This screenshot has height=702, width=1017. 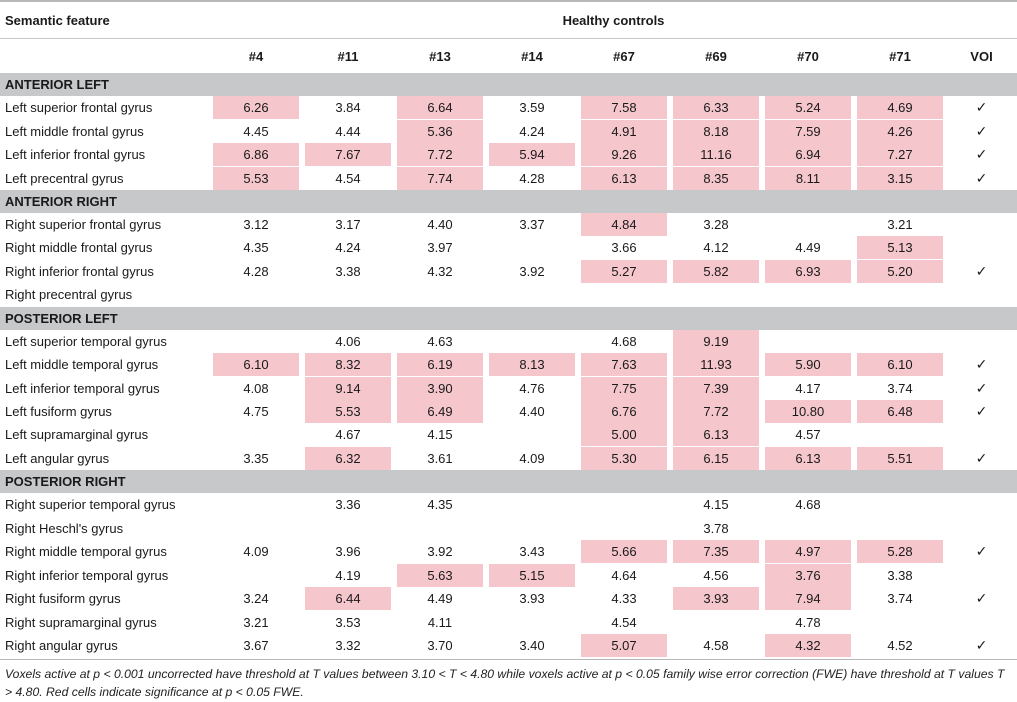 What do you see at coordinates (808, 434) in the screenshot?
I see `value-cell: 4.57` at bounding box center [808, 434].